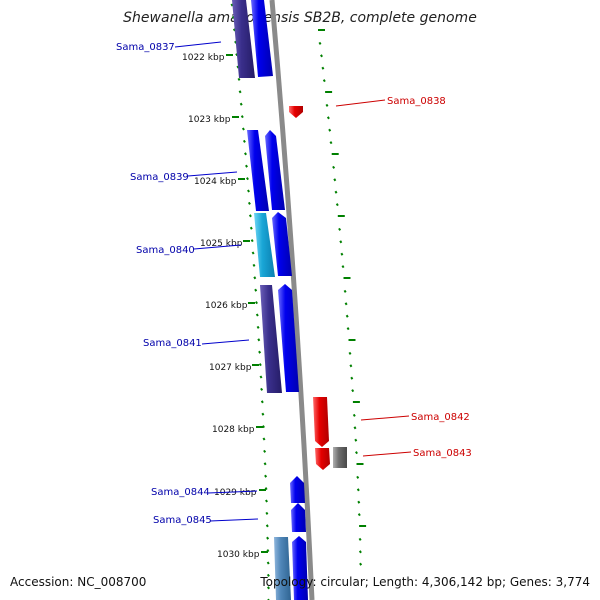  I want to click on scale-tick-label: 1022 kbp, so click(203, 58).